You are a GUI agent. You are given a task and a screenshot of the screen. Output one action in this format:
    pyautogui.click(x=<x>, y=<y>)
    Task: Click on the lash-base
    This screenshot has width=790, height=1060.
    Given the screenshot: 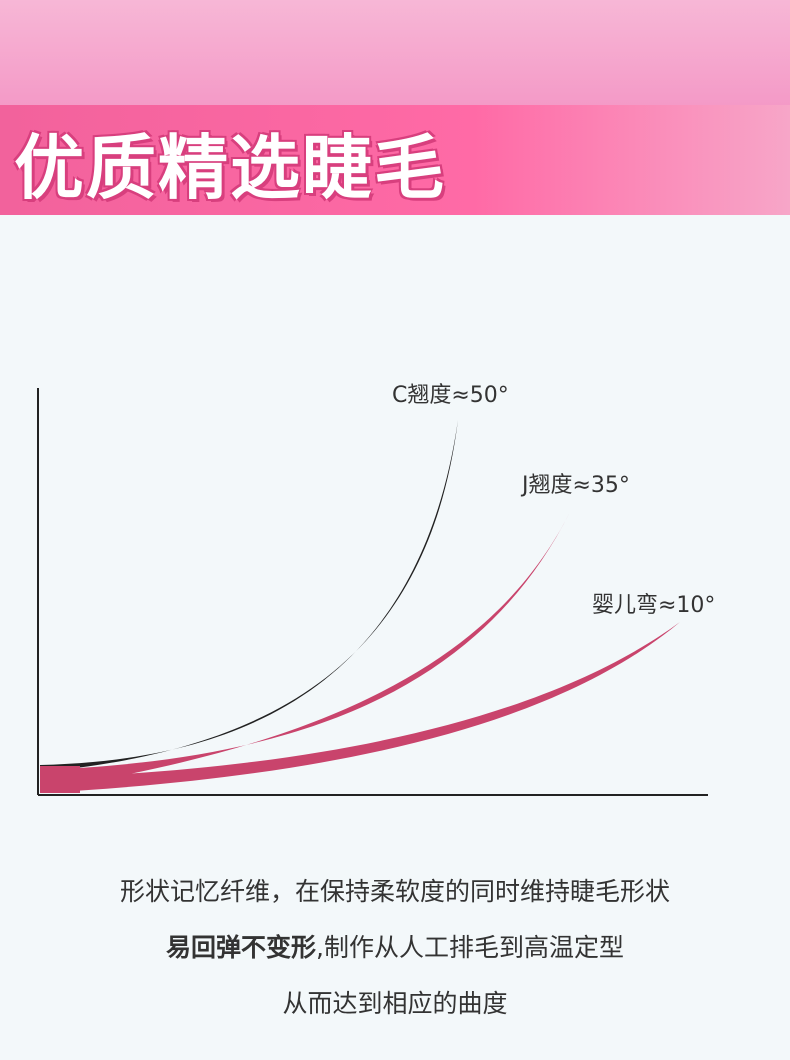 What is the action you would take?
    pyautogui.click(x=60, y=779)
    